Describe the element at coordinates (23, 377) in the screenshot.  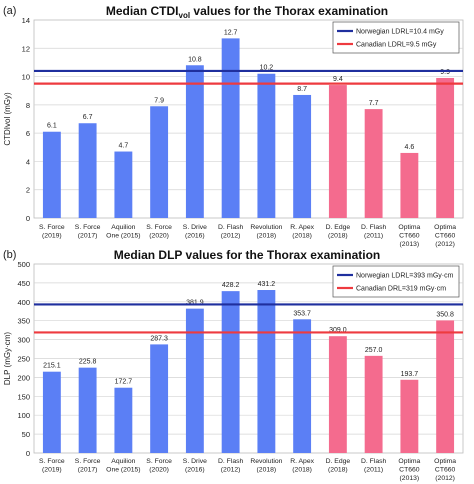
I see `y-tick-label: 200` at that location.